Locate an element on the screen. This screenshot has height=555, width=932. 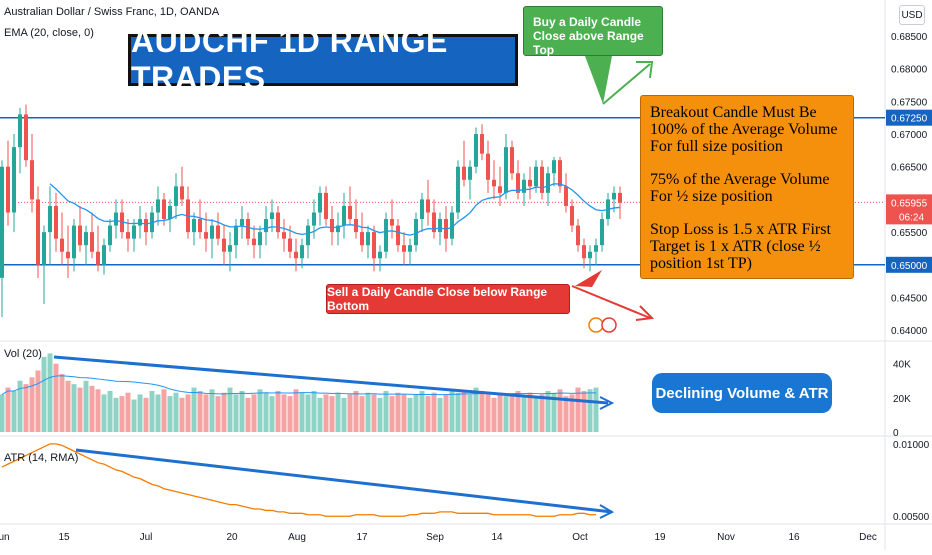
price-tick-label: 0.67500 is located at coordinates (909, 102).